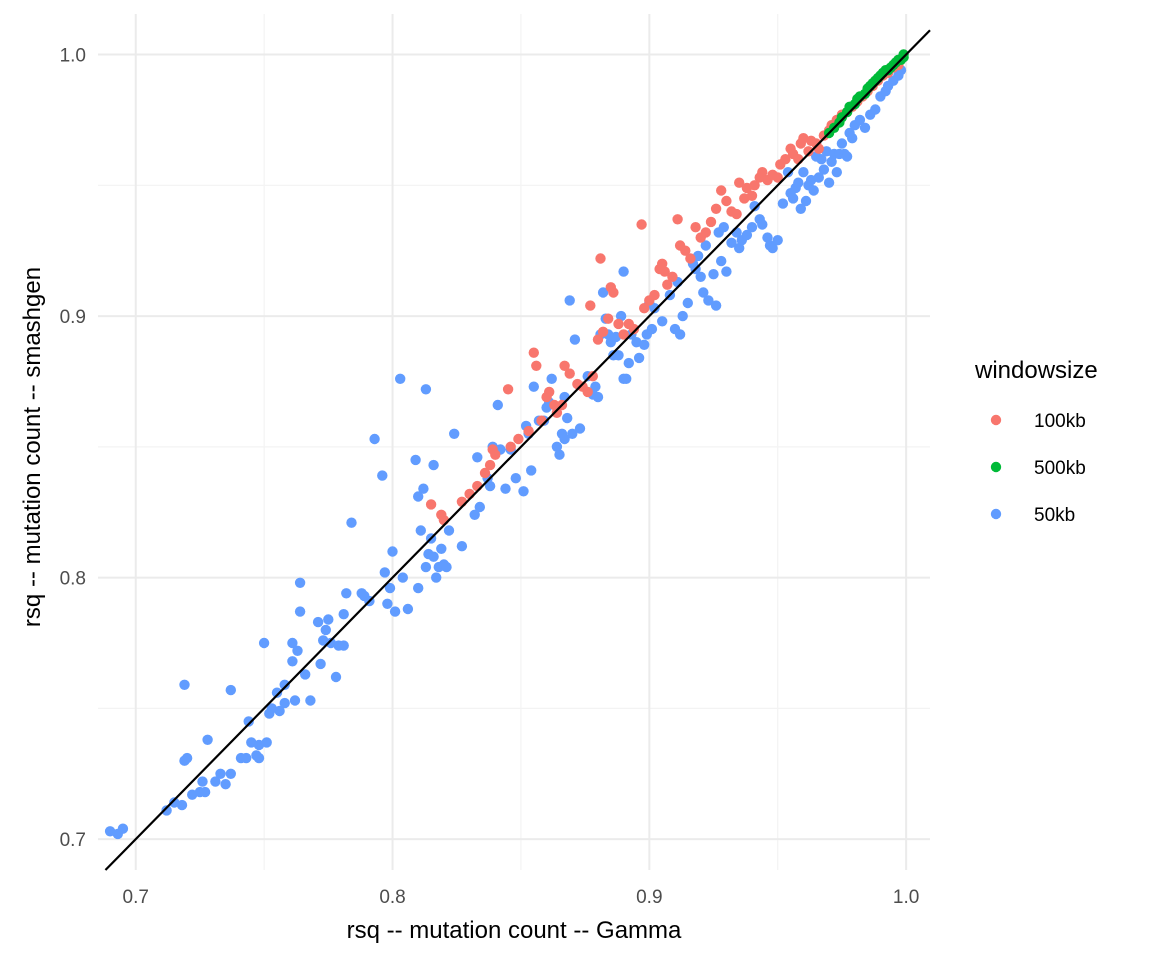 The height and width of the screenshot is (960, 1152). I want to click on legend-label-100kb: 100kb, so click(1060, 421).